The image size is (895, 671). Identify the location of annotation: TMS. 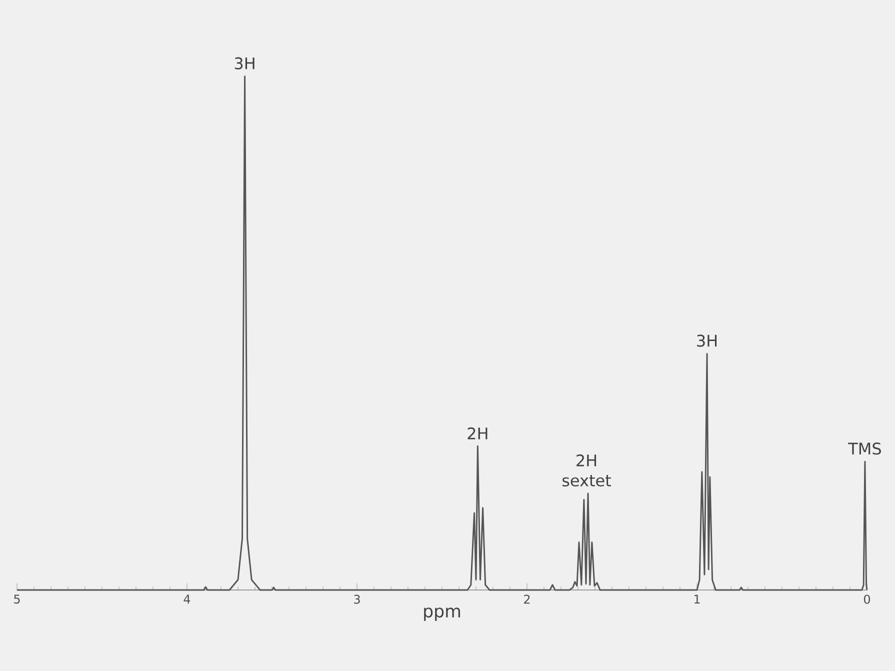
(864, 448).